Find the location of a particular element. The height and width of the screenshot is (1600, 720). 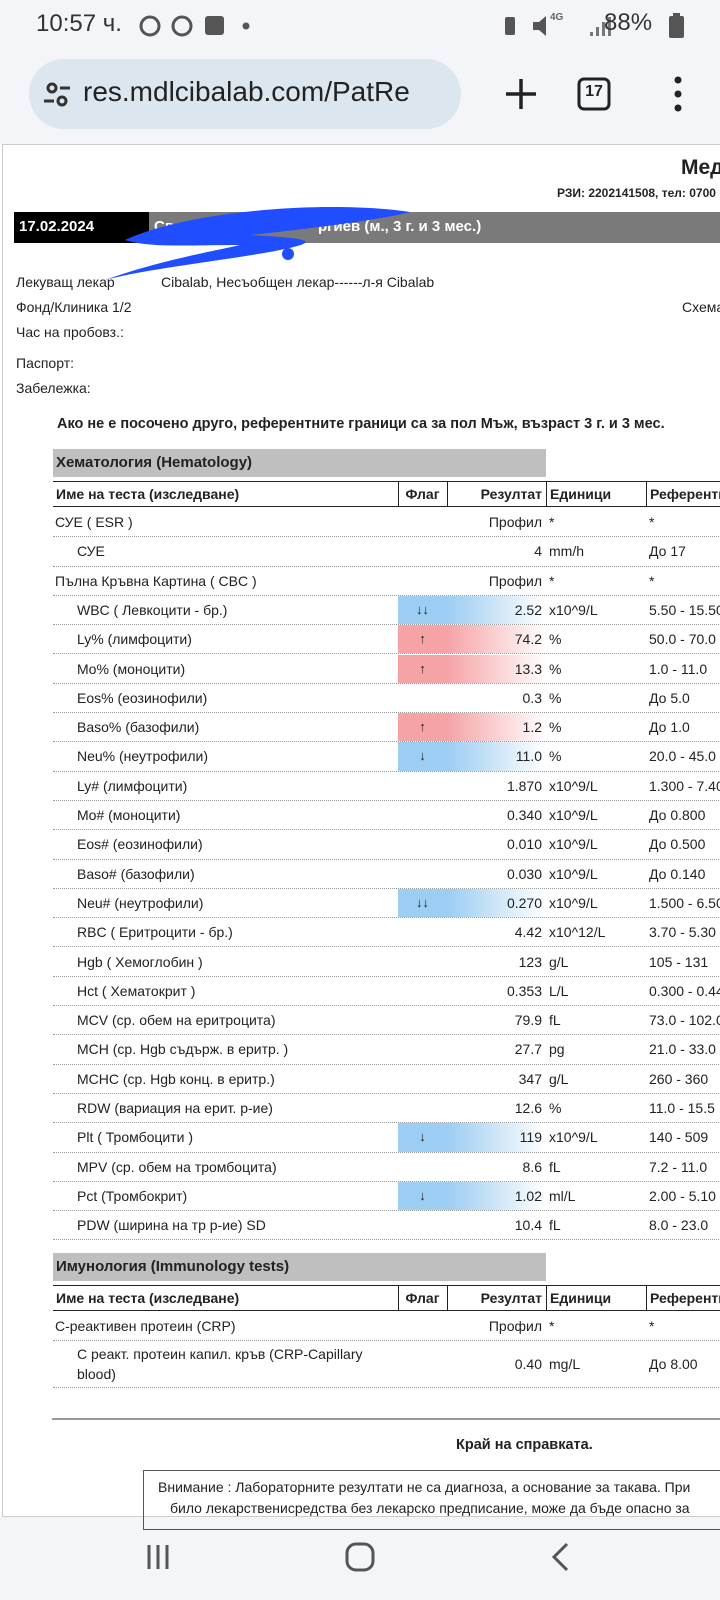

column-header: Единици is located at coordinates (596, 494).